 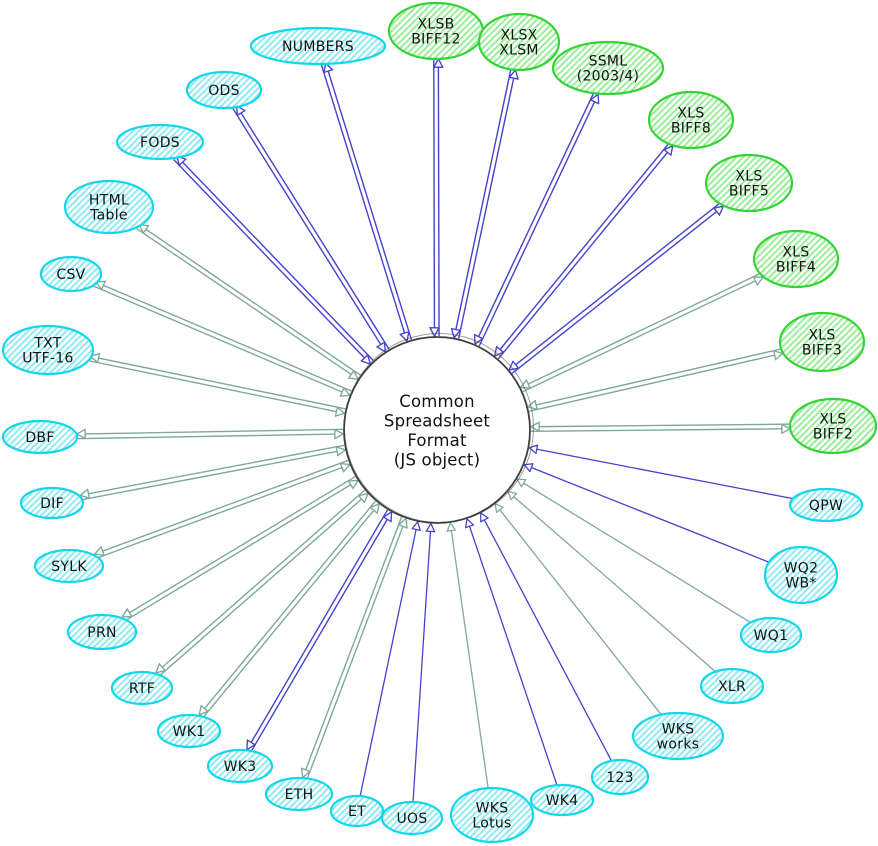 I want to click on node-label-rtf: RTF, so click(x=142, y=689).